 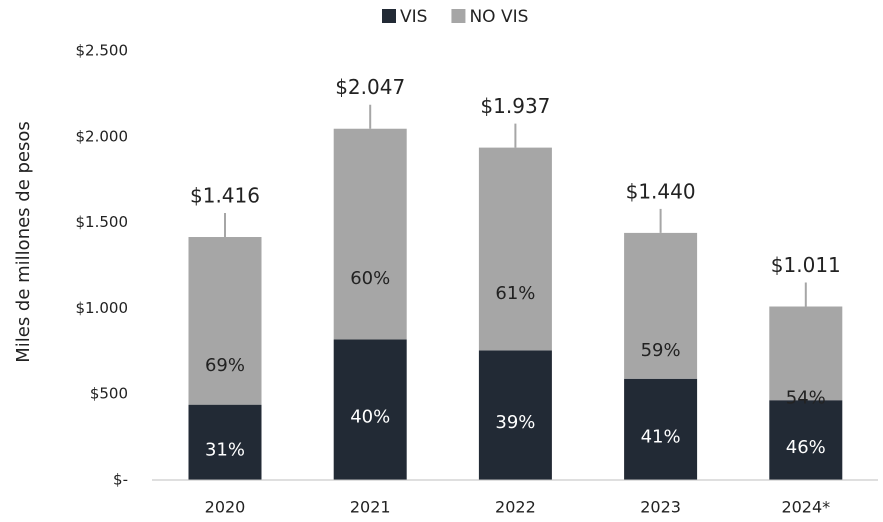 I want to click on segment-label: 39%, so click(x=515, y=422).